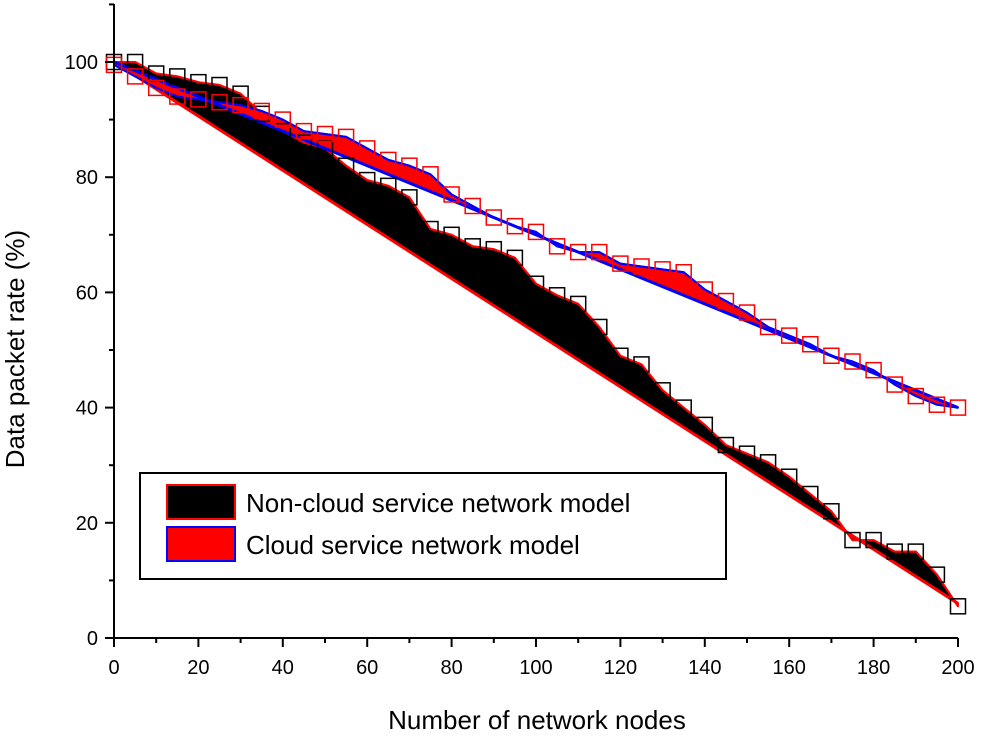 Image resolution: width=982 pixels, height=737 pixels. What do you see at coordinates (87, 409) in the screenshot?
I see `y-tick-label: 40` at bounding box center [87, 409].